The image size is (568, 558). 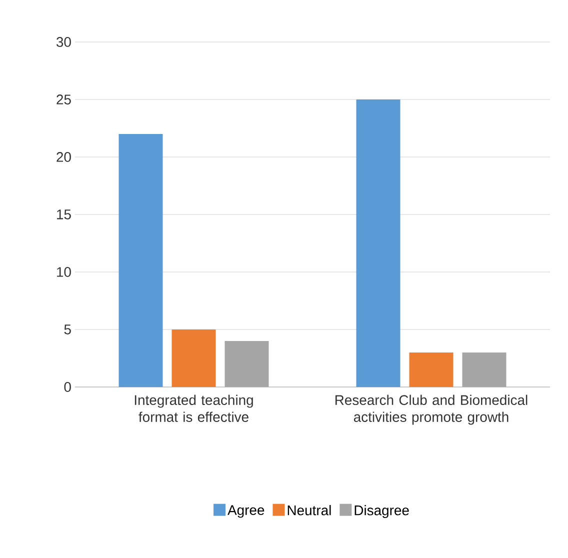 What do you see at coordinates (63, 157) in the screenshot?
I see `y-tick-label: 20` at bounding box center [63, 157].